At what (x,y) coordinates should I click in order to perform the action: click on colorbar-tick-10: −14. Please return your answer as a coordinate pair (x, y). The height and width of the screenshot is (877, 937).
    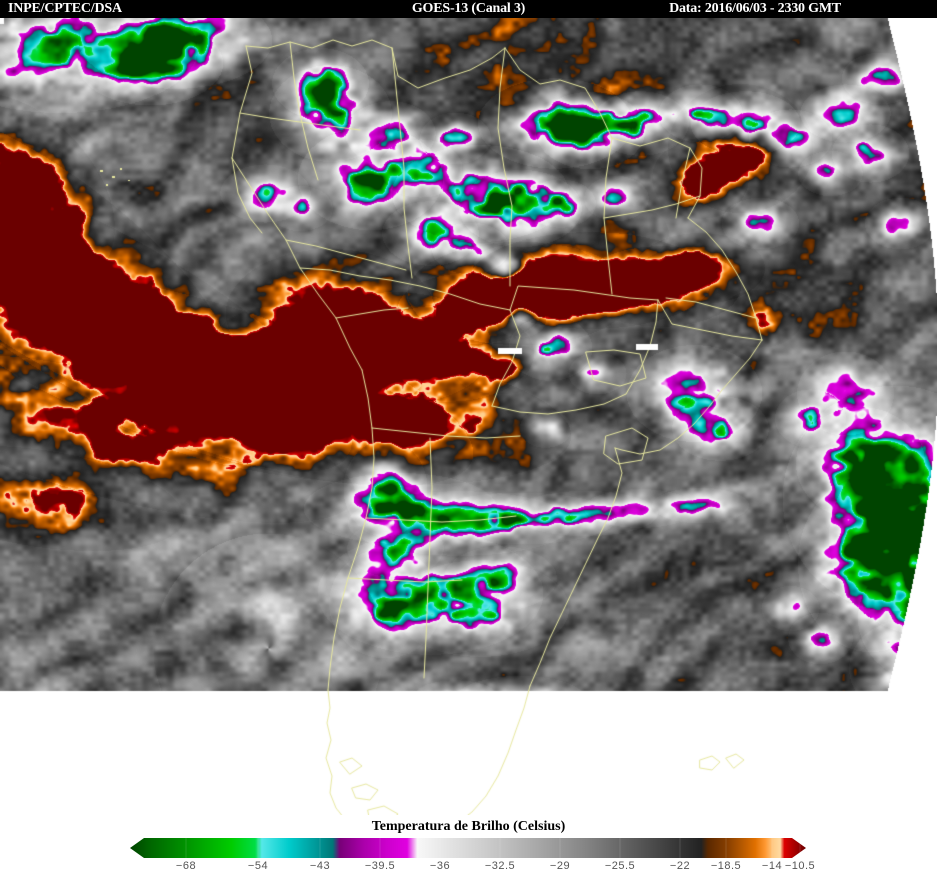
    Looking at the image, I should click on (772, 866).